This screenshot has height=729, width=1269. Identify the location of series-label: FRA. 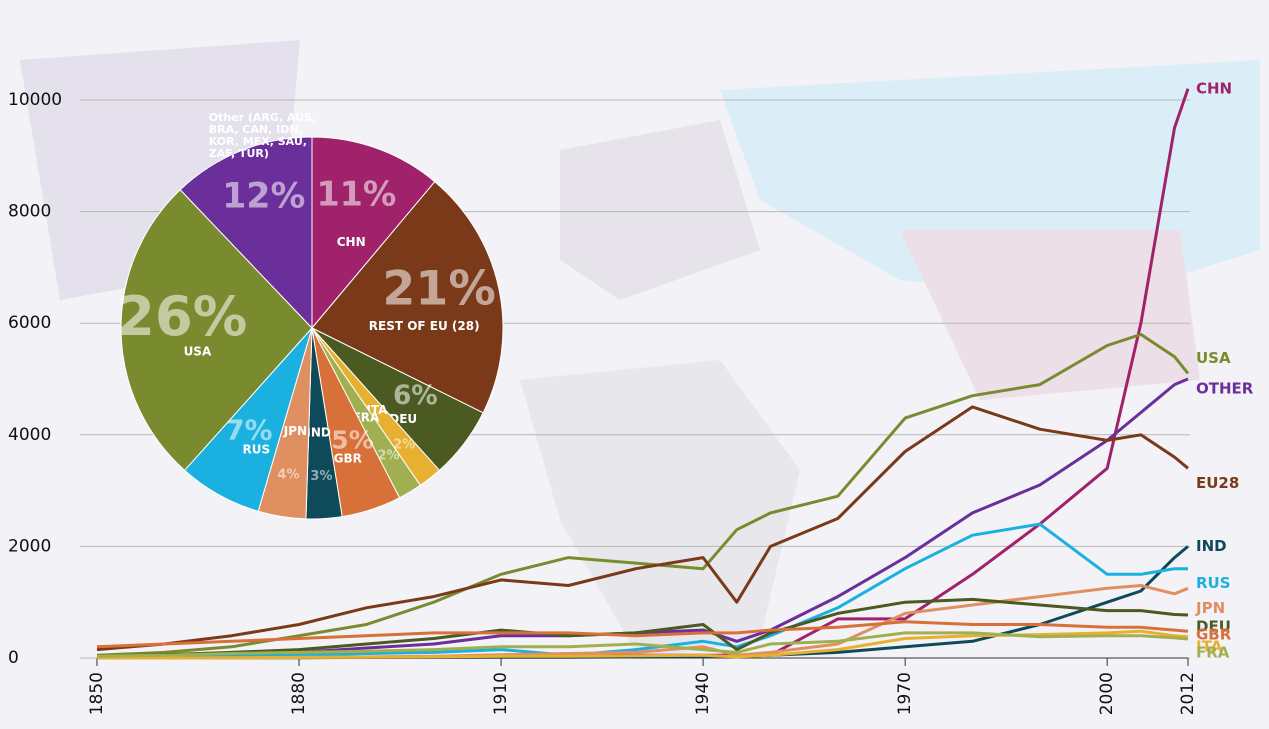
(1213, 653).